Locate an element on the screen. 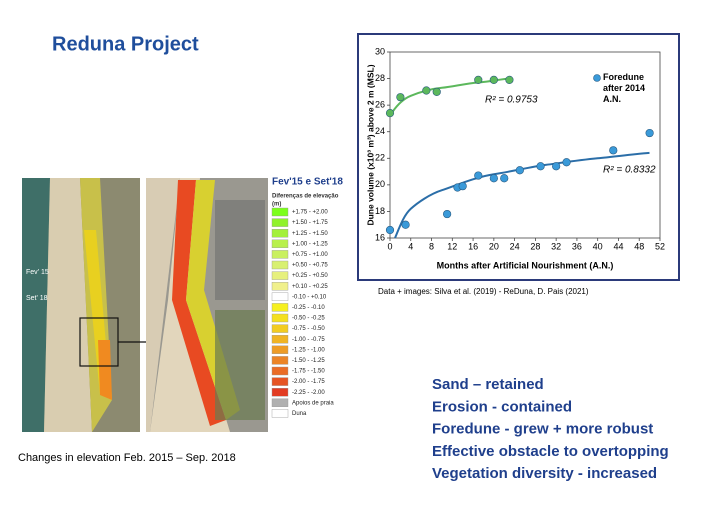 The width and height of the screenshot is (703, 527). x-tick-label: 44 is located at coordinates (618, 246).